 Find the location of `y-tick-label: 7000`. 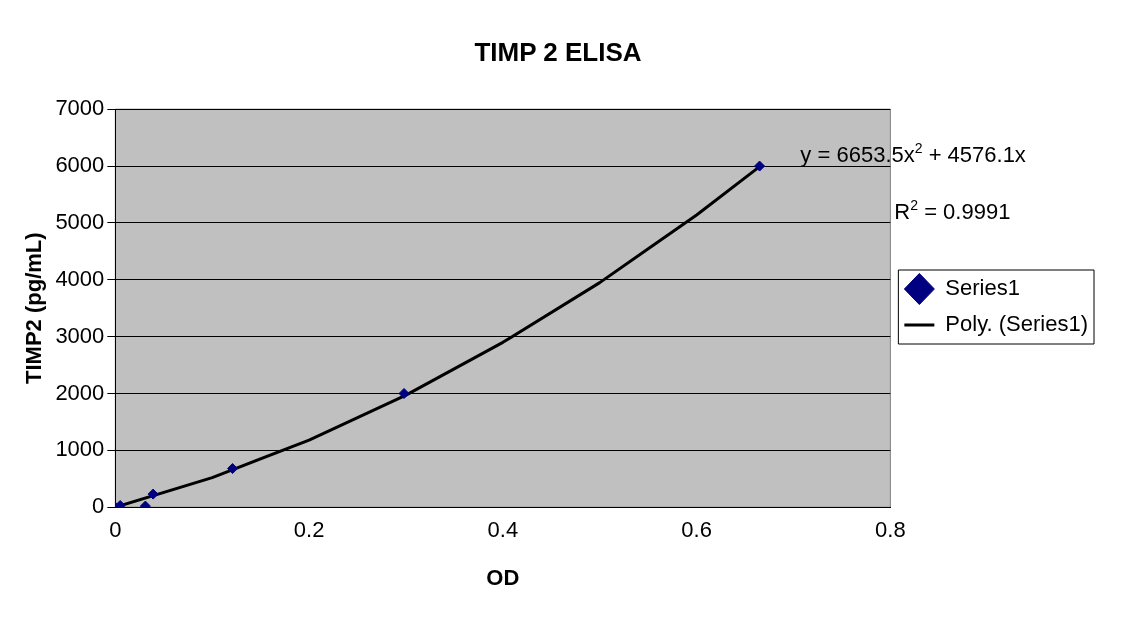

y-tick-label: 7000 is located at coordinates (80, 108).